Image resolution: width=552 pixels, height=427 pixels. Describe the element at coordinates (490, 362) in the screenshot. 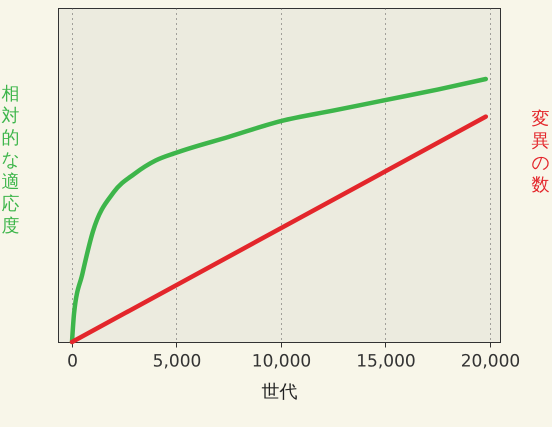

I see `x-tick-label: 20,000` at that location.